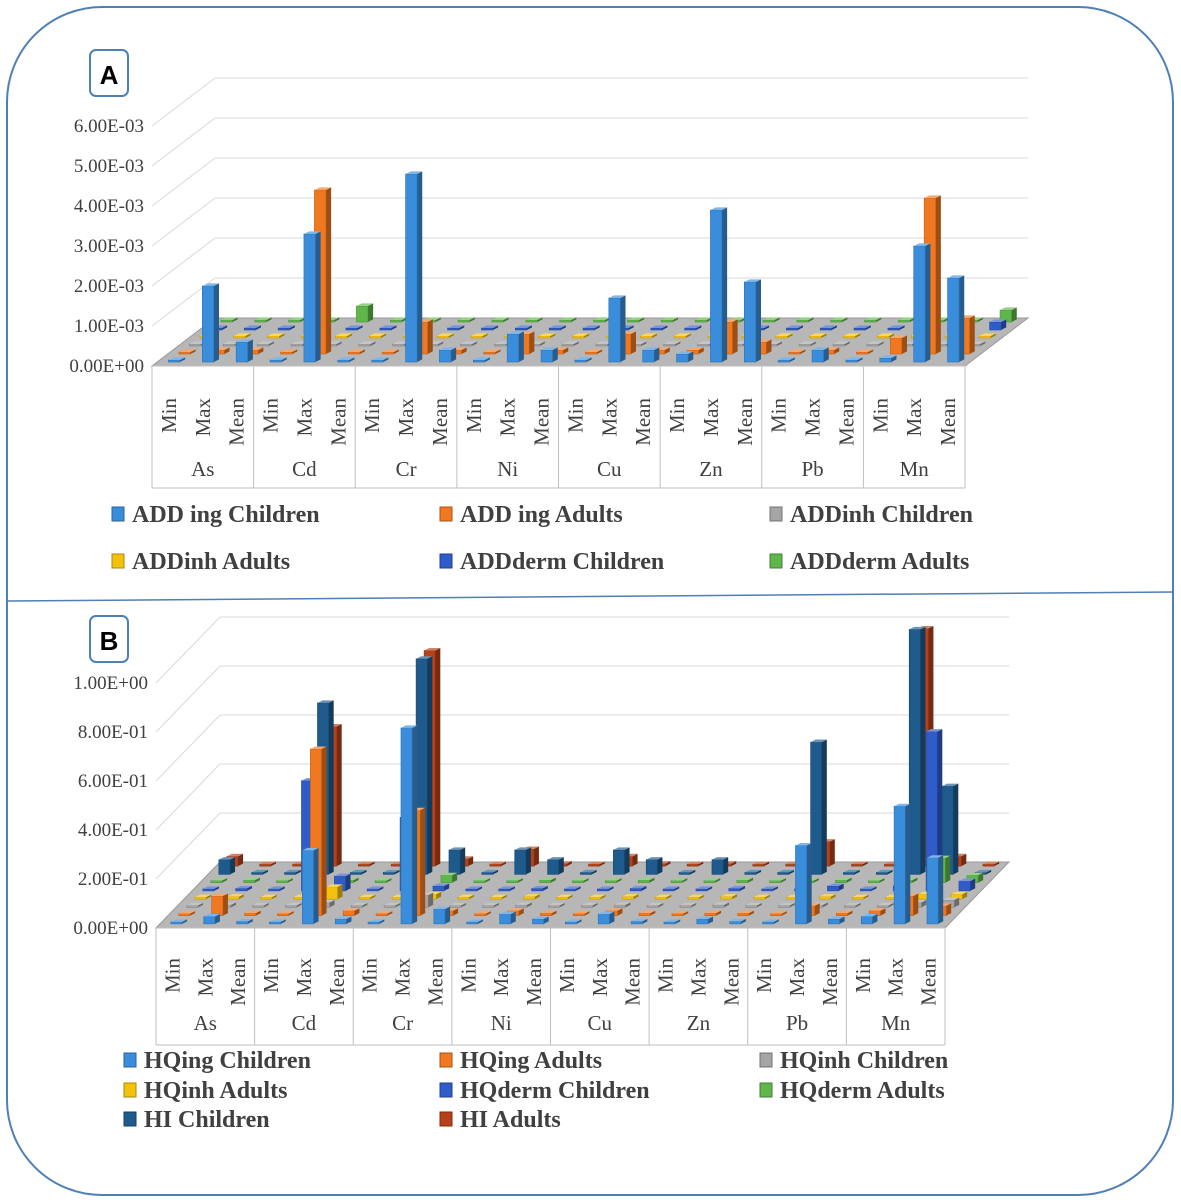  What do you see at coordinates (555, 1091) in the screenshot?
I see `legend-label: HQderm Children` at bounding box center [555, 1091].